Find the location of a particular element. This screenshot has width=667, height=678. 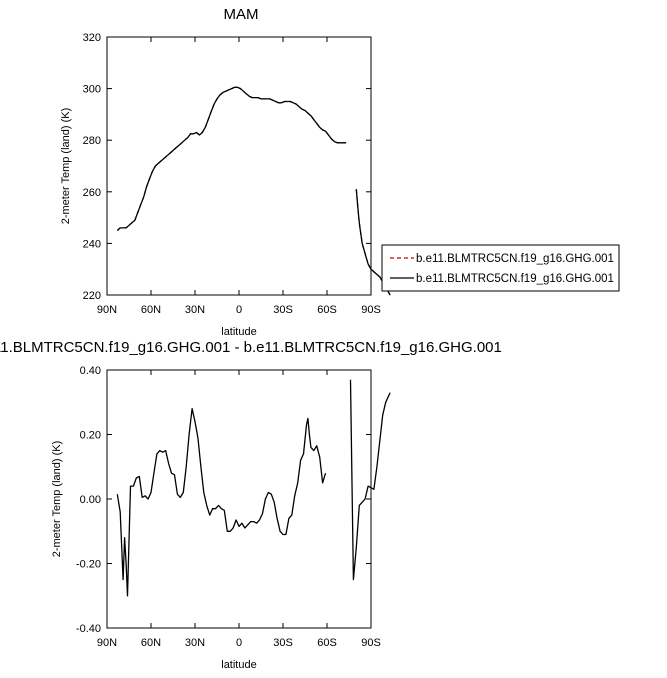

y-tick-label: -0.20 is located at coordinates (88, 565).